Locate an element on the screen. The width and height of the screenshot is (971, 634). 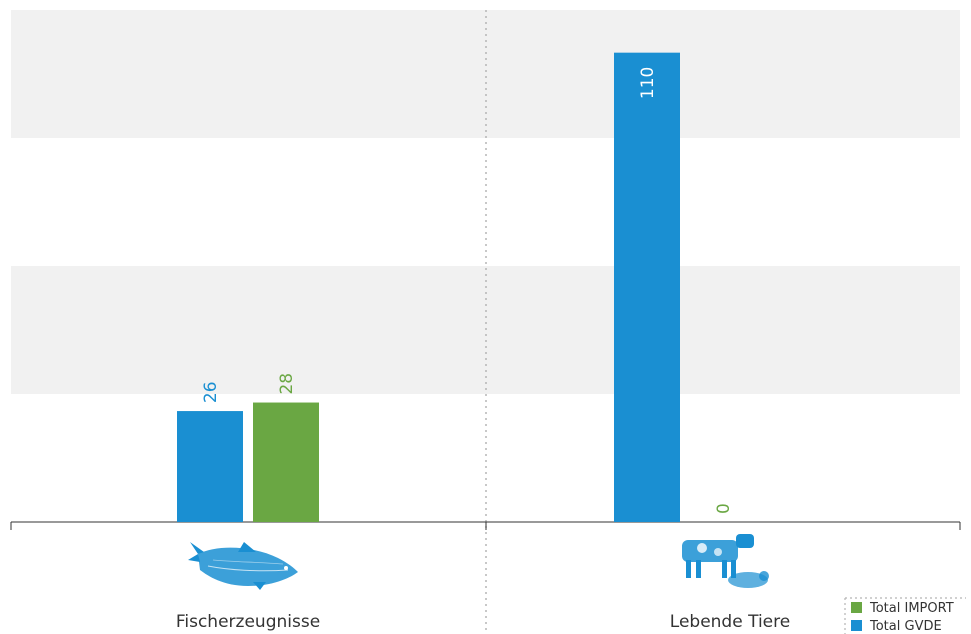
value-label-lebende-tiere-total-gvde: 110 is located at coordinates (648, 83).